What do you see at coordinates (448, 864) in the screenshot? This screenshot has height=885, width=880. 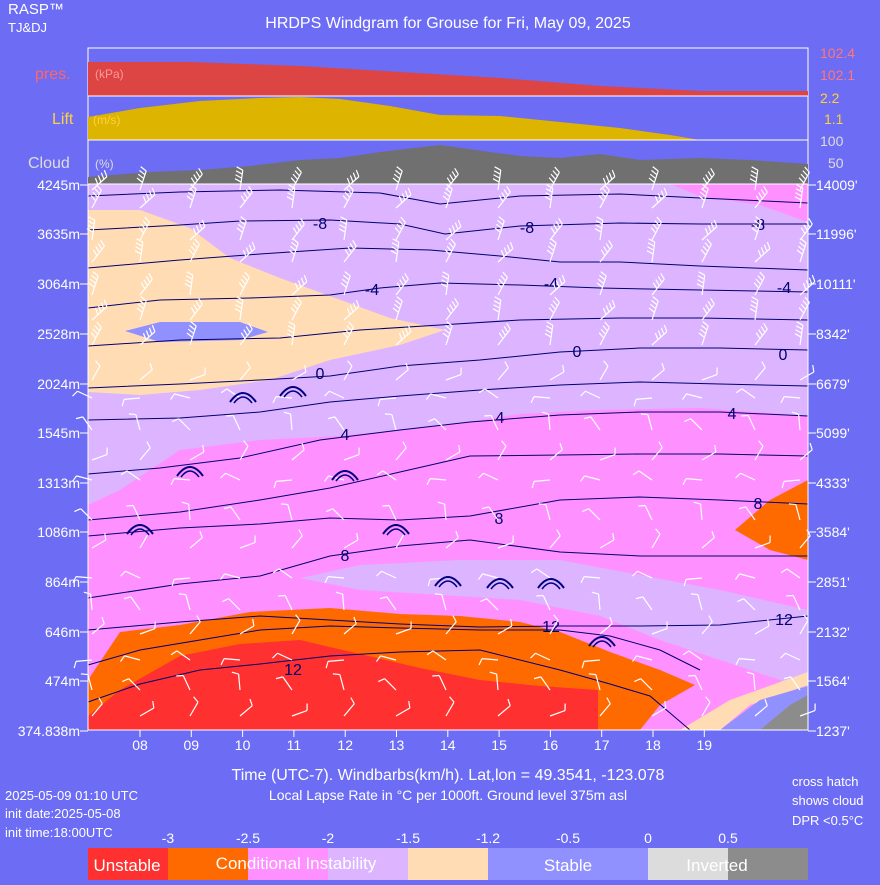 I see `legend-swatch` at bounding box center [448, 864].